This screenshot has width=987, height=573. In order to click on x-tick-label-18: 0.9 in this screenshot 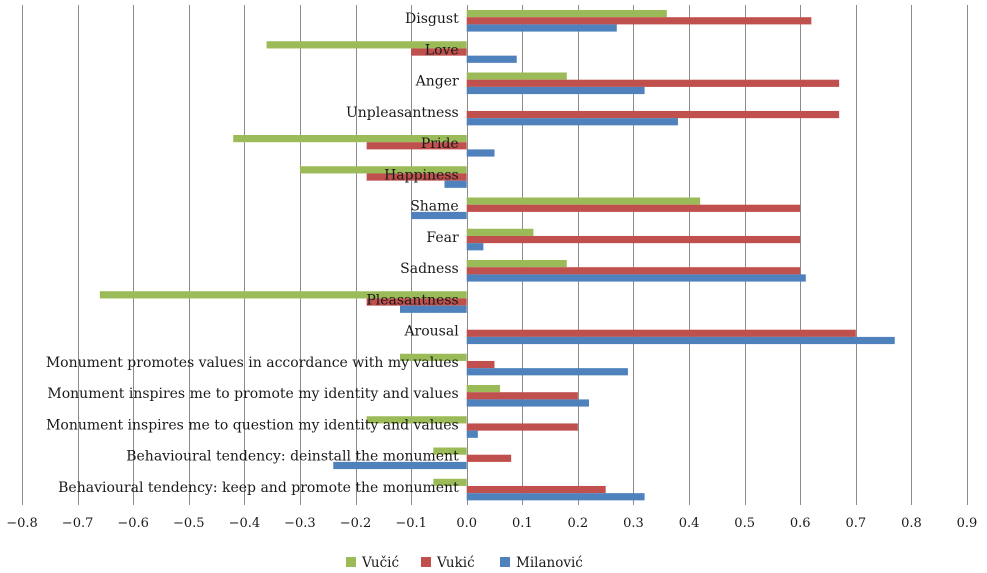, I will do `click(967, 523)`.